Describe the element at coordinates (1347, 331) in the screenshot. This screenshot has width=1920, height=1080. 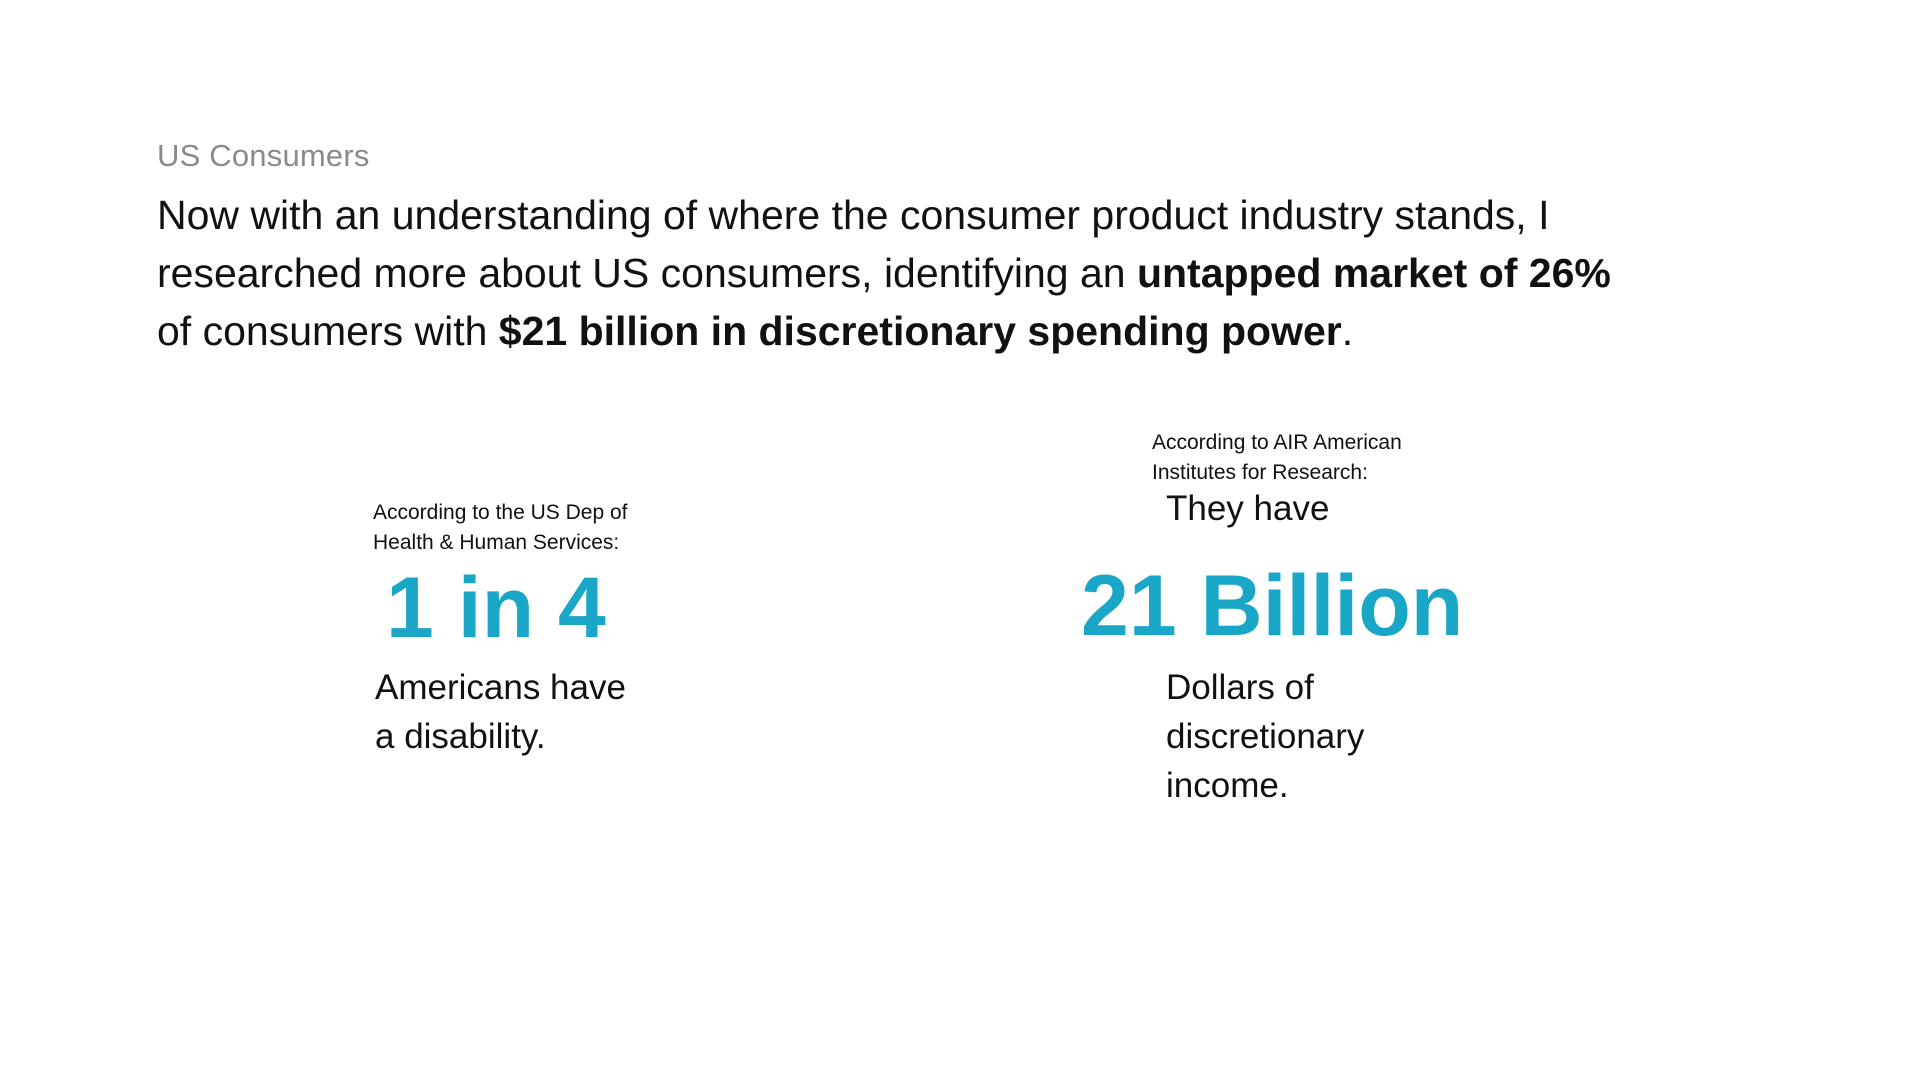
I see `headline-line-3-end: .` at that location.